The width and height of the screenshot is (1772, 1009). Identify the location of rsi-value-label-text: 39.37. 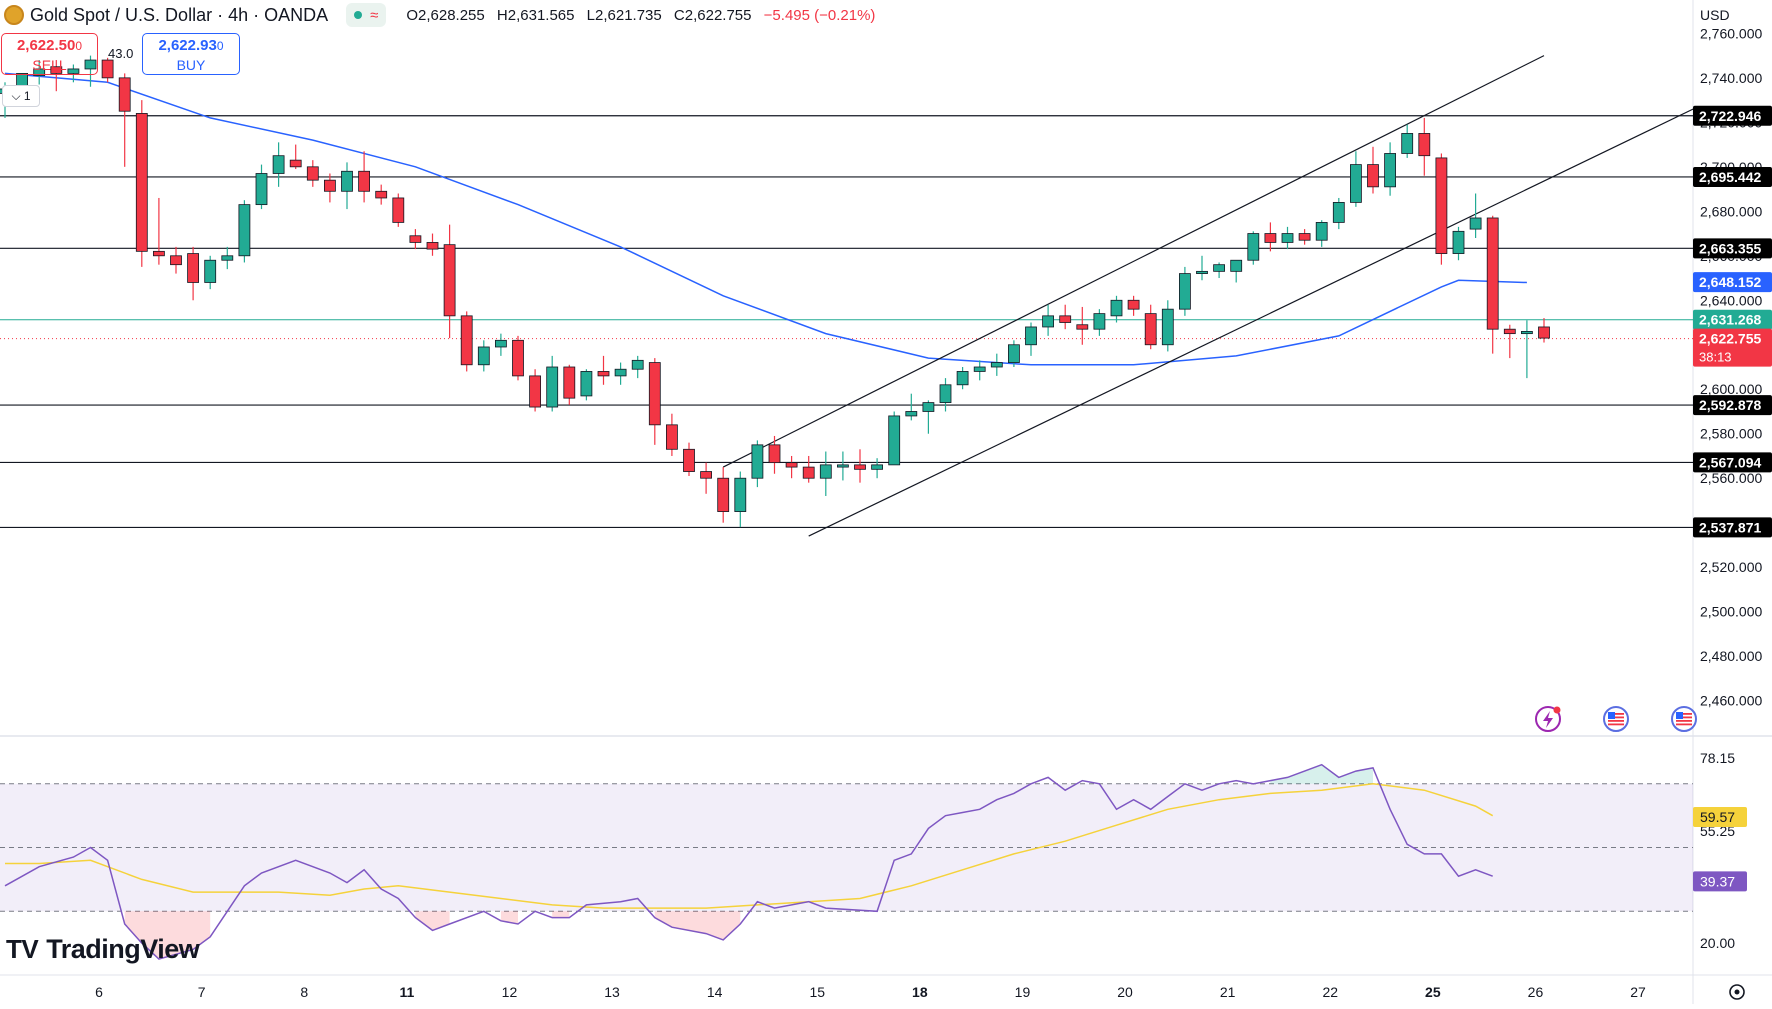
(1717, 881).